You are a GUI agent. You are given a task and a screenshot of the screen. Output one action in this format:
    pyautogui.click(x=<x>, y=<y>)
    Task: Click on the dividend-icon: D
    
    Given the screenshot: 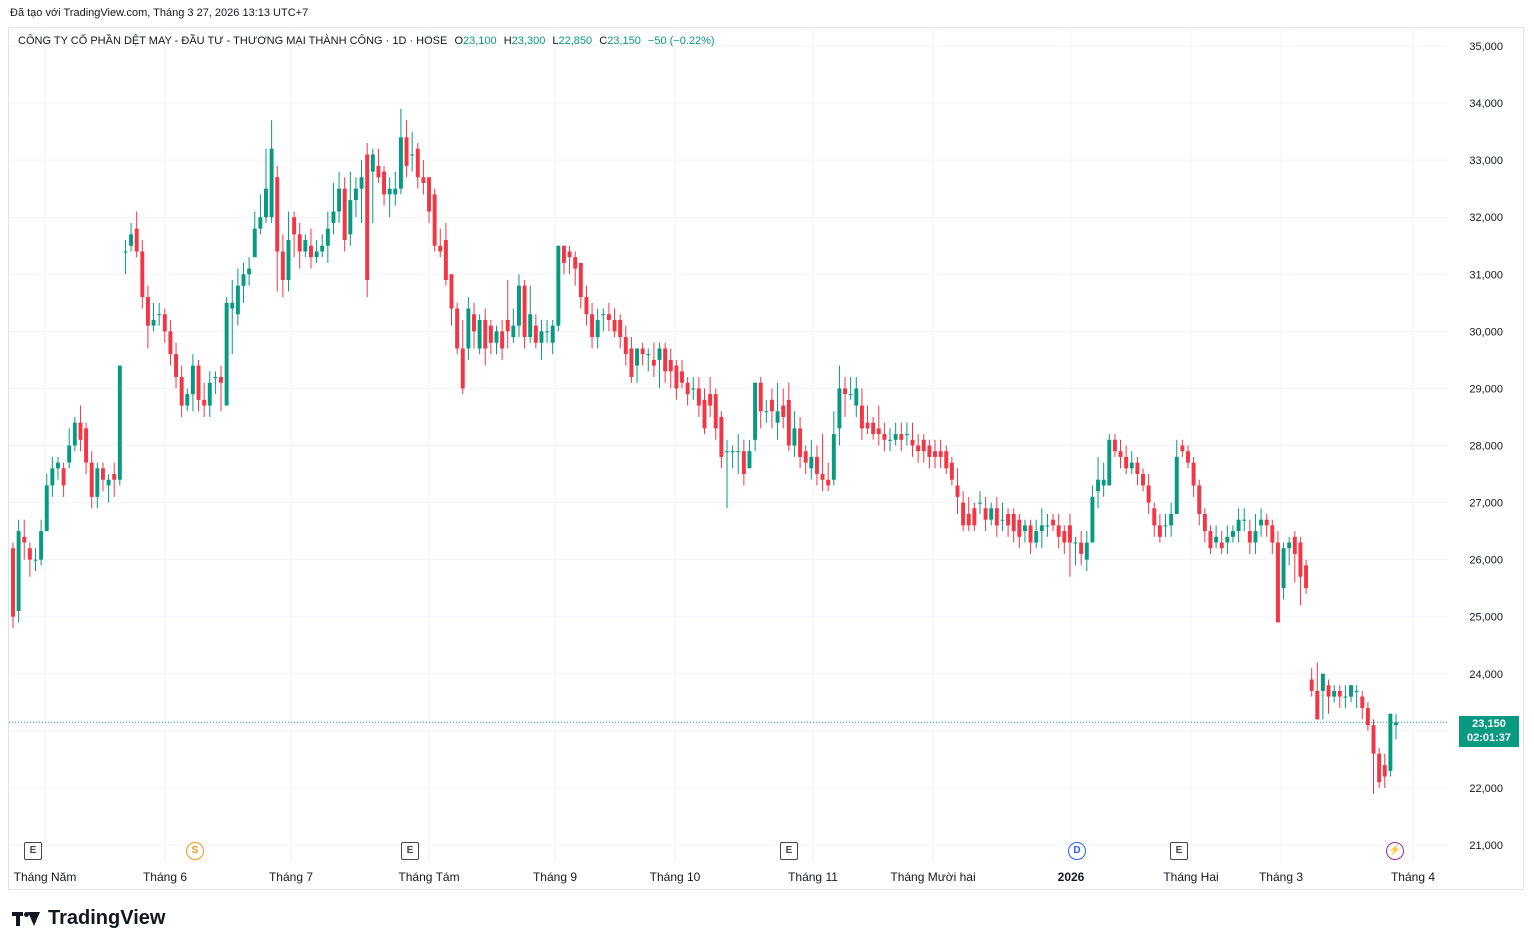 What is the action you would take?
    pyautogui.click(x=1077, y=851)
    